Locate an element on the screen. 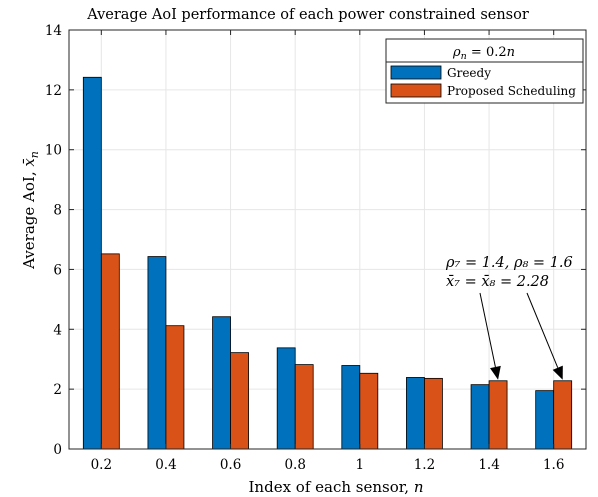  legend-title: ρn = 0.2n is located at coordinates (483, 53).